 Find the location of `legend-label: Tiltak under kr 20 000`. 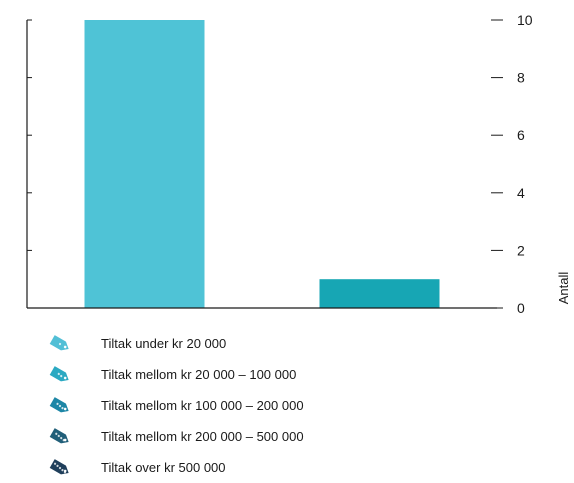

legend-label: Tiltak under kr 20 000 is located at coordinates (164, 343).